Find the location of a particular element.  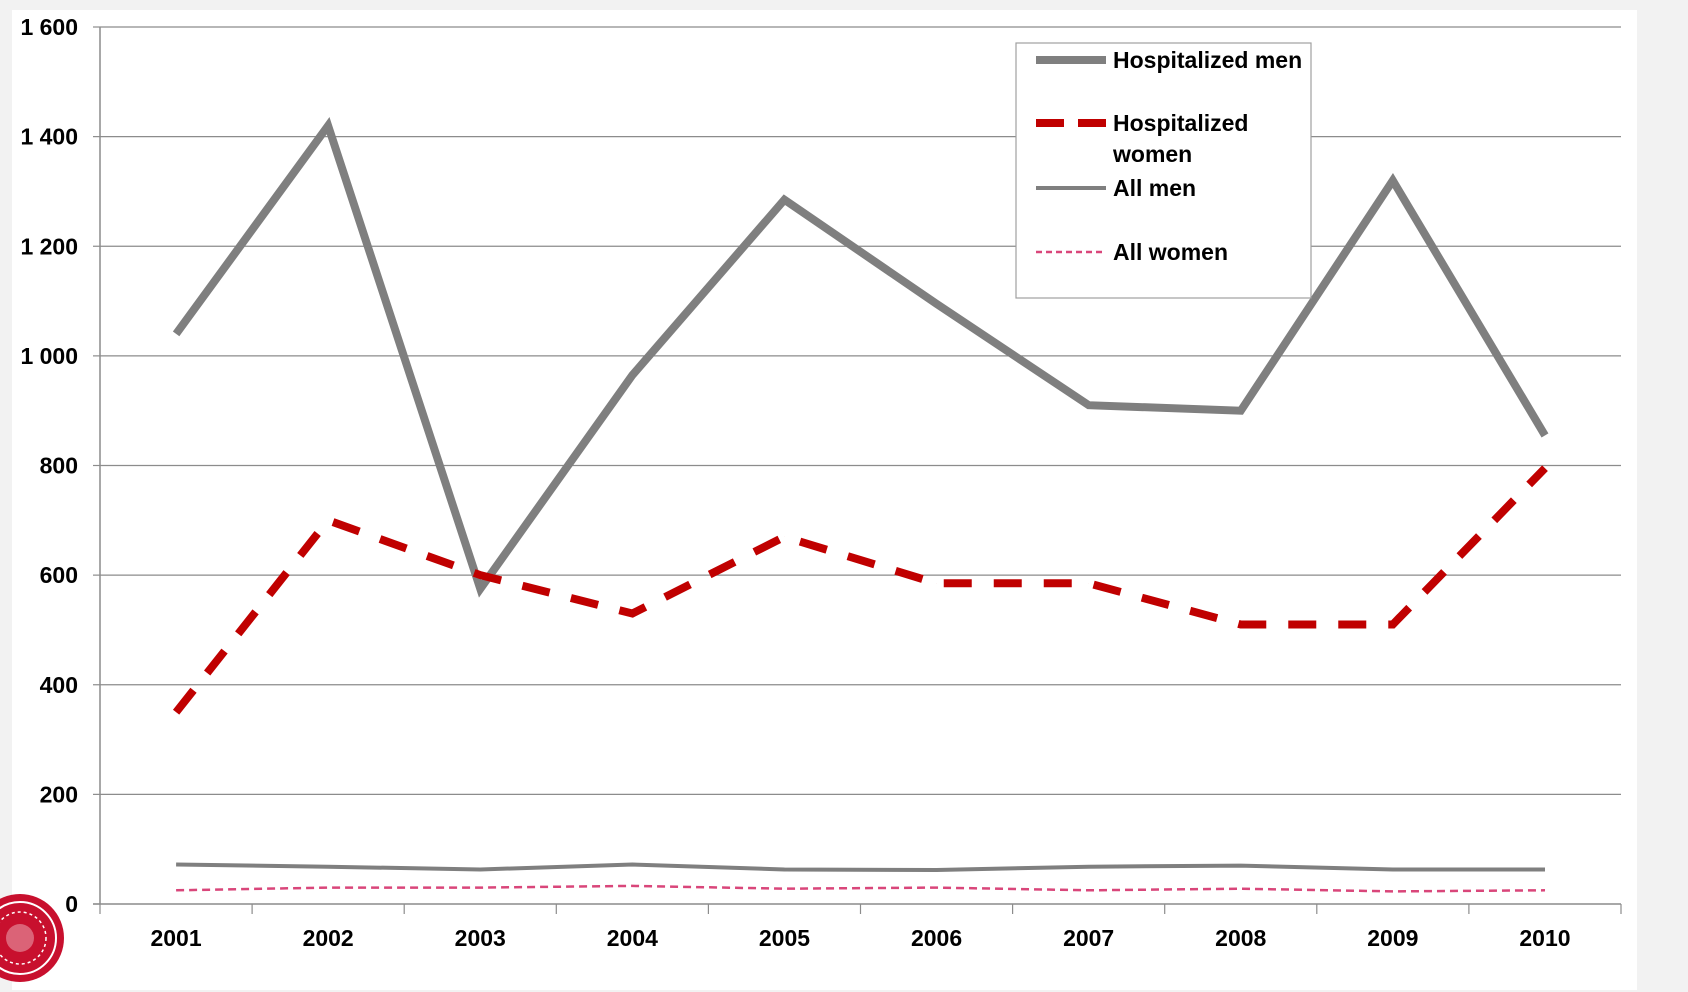

x-tick-label: 2007 is located at coordinates (1088, 938).